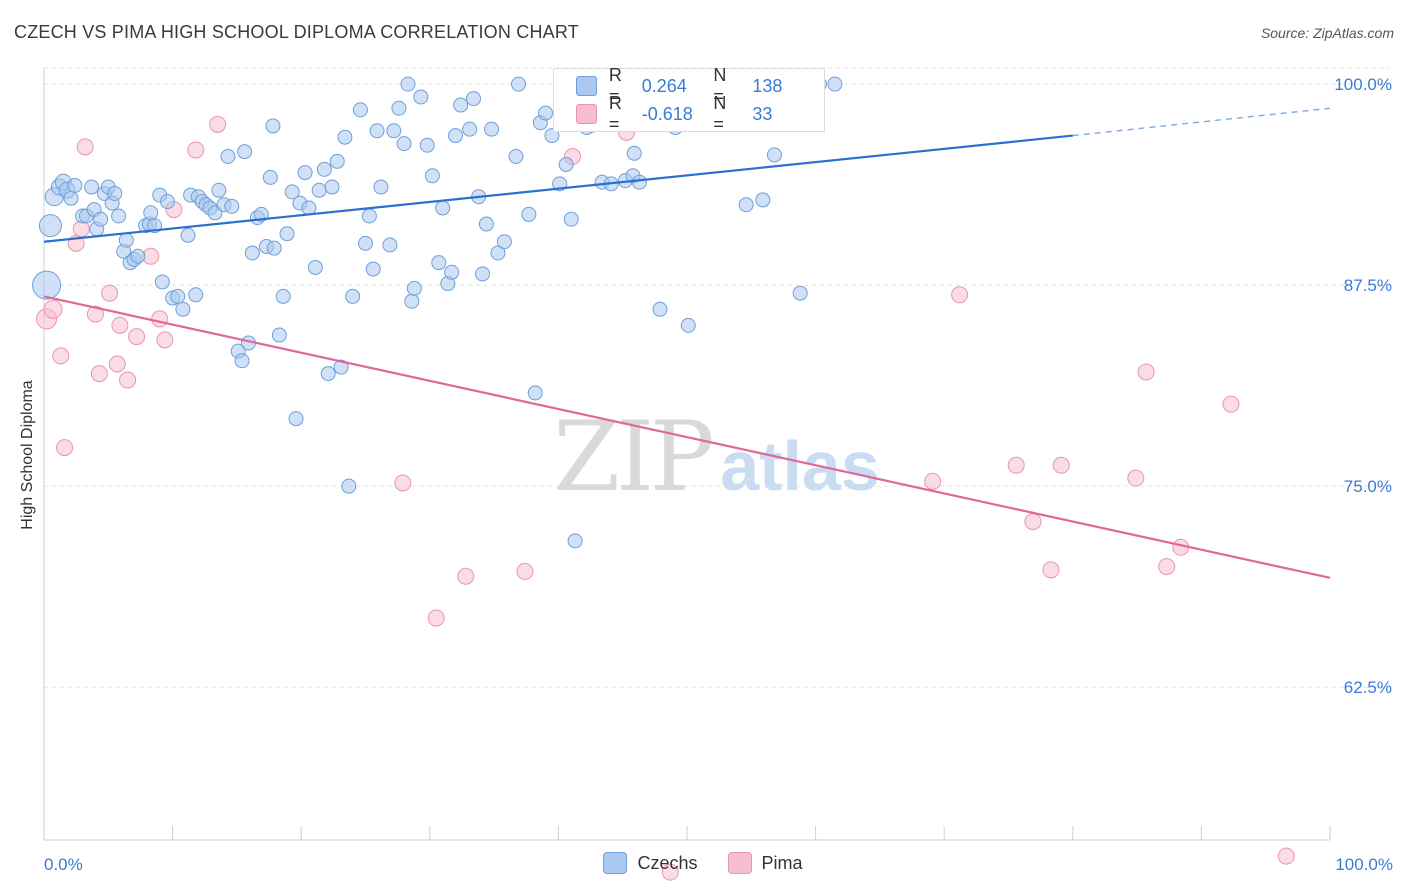 The image size is (1406, 892). What do you see at coordinates (716, 457) in the screenshot?
I see `watermark: ZIP atlas` at bounding box center [716, 457].